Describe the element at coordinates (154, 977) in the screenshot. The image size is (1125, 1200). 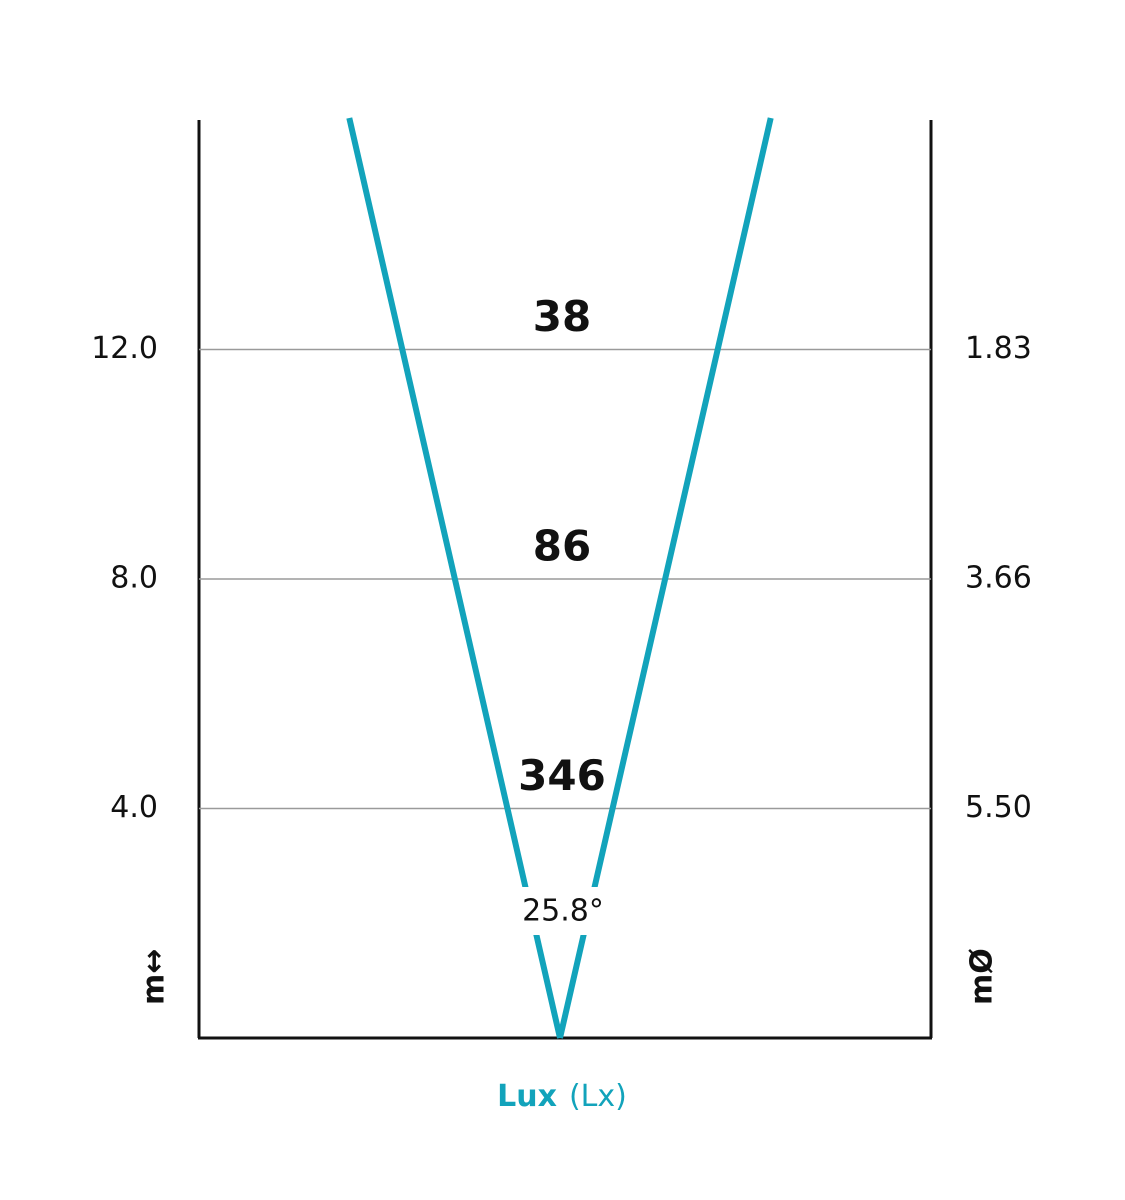
I see `y-axis-label: m↔` at that location.